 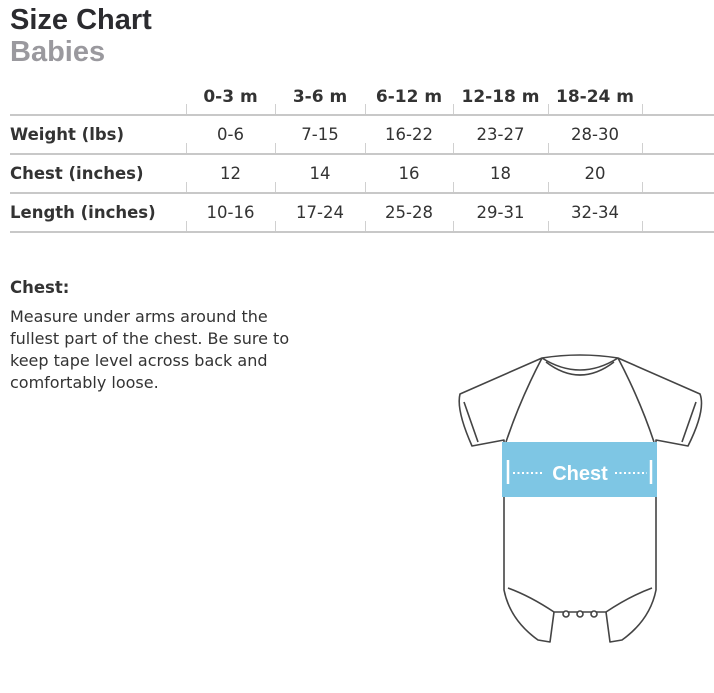 I want to click on table-cell: 32-34, so click(x=595, y=212).